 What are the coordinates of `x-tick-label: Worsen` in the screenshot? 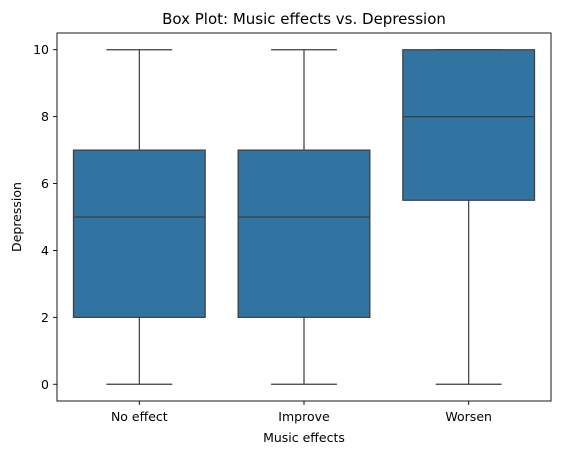 It's located at (468, 416).